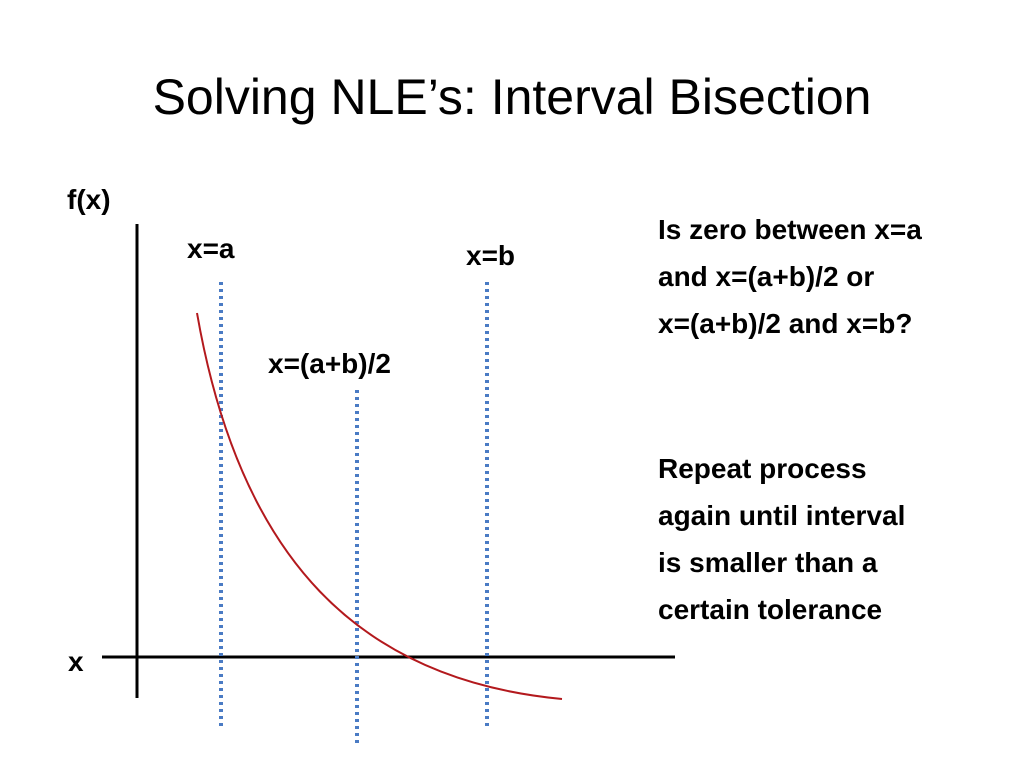 The height and width of the screenshot is (768, 1024). Describe the element at coordinates (768, 562) in the screenshot. I see `repeat-line: is smaller than a` at that location.